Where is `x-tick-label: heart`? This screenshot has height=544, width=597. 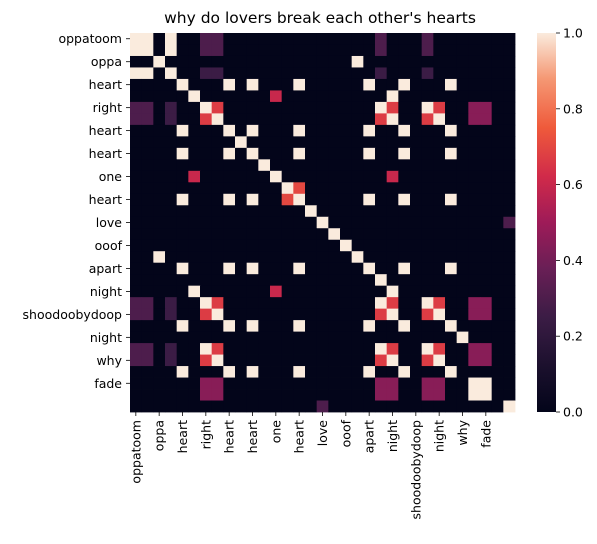
x-tick-label: heart is located at coordinates (299, 436).